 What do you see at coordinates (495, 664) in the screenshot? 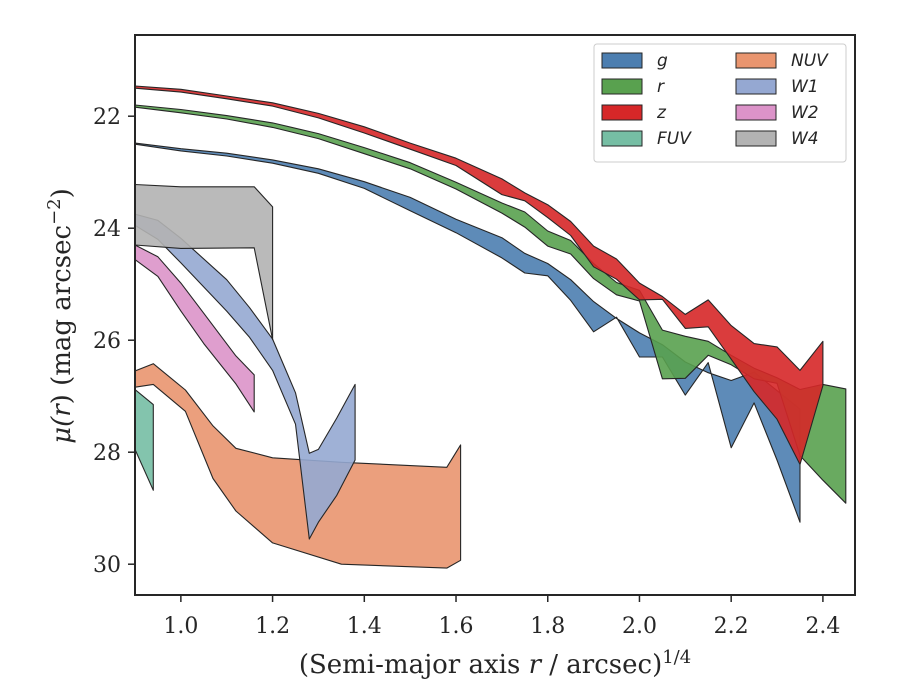
I see `x-axis-label: (Semi-major axis r / arcsec)1/4` at bounding box center [495, 664].